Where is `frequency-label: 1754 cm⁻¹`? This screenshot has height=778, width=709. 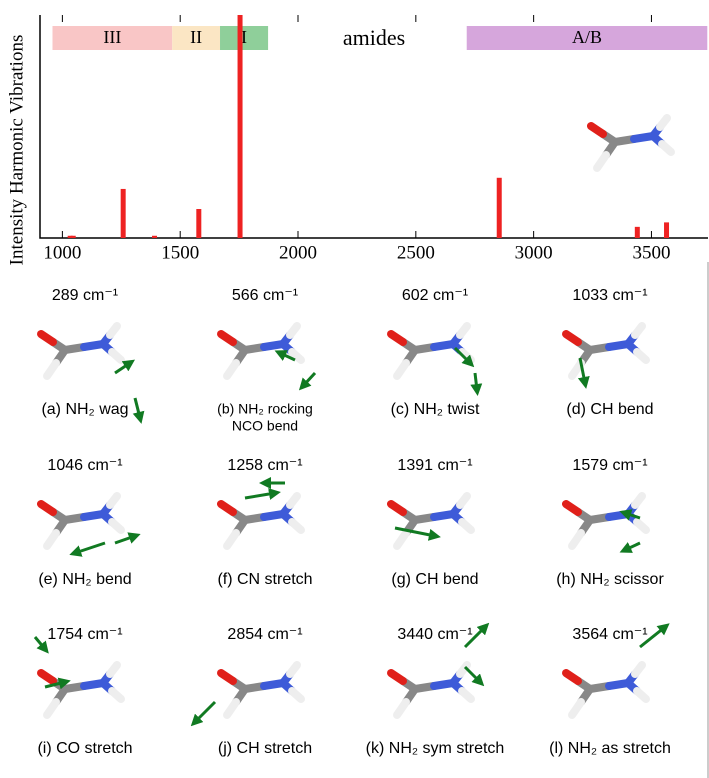 frequency-label: 1754 cm⁻¹ is located at coordinates (84, 634).